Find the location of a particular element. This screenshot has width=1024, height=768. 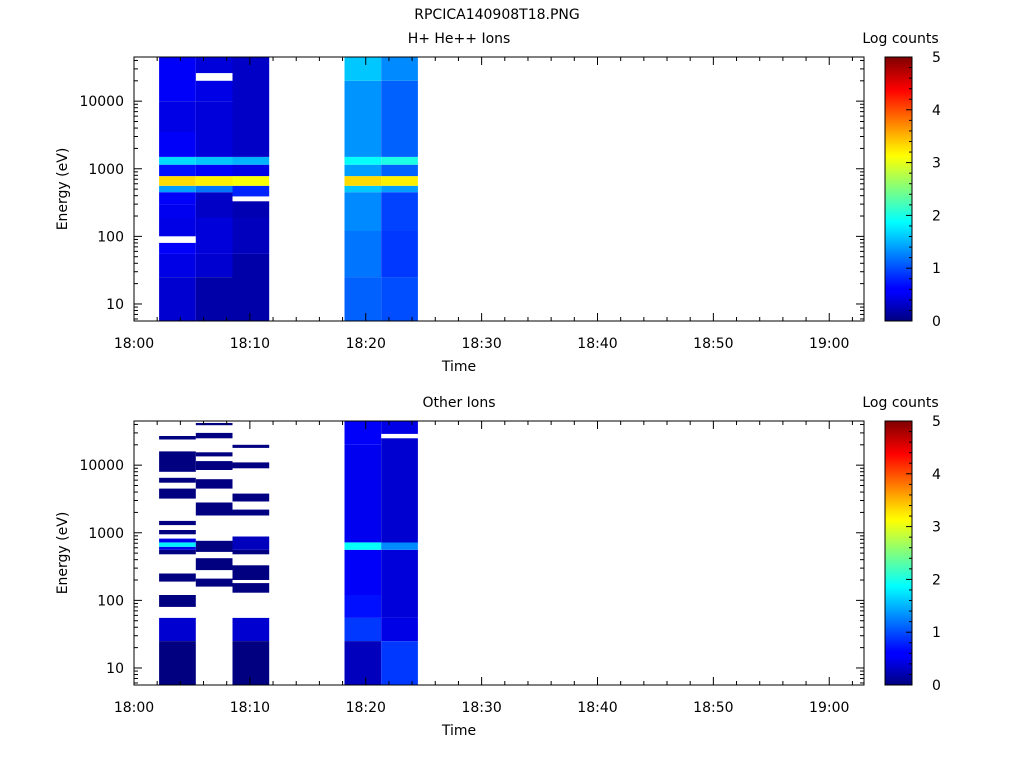

colorbar-tick-label: 0 is located at coordinates (936, 322).